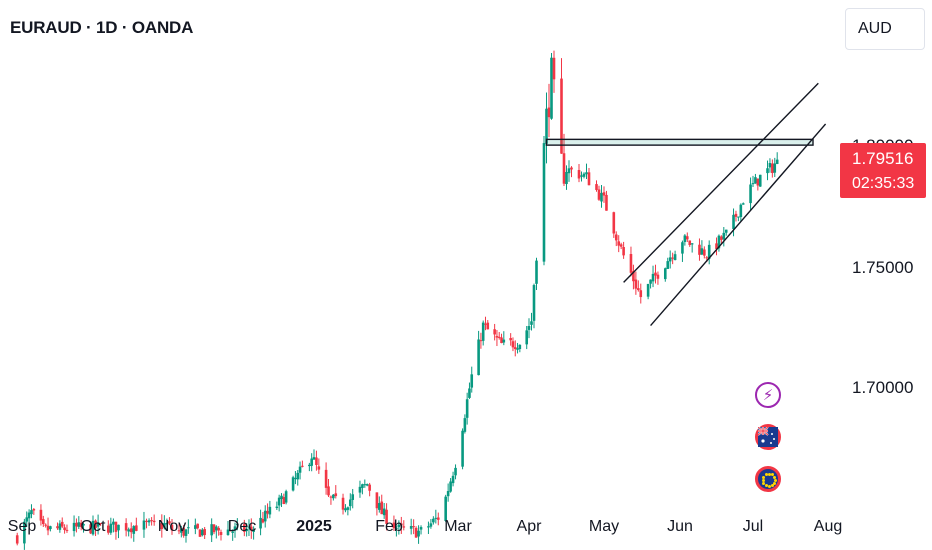 This screenshot has width=932, height=550. I want to click on y-tick-label: 1.70000, so click(883, 387).